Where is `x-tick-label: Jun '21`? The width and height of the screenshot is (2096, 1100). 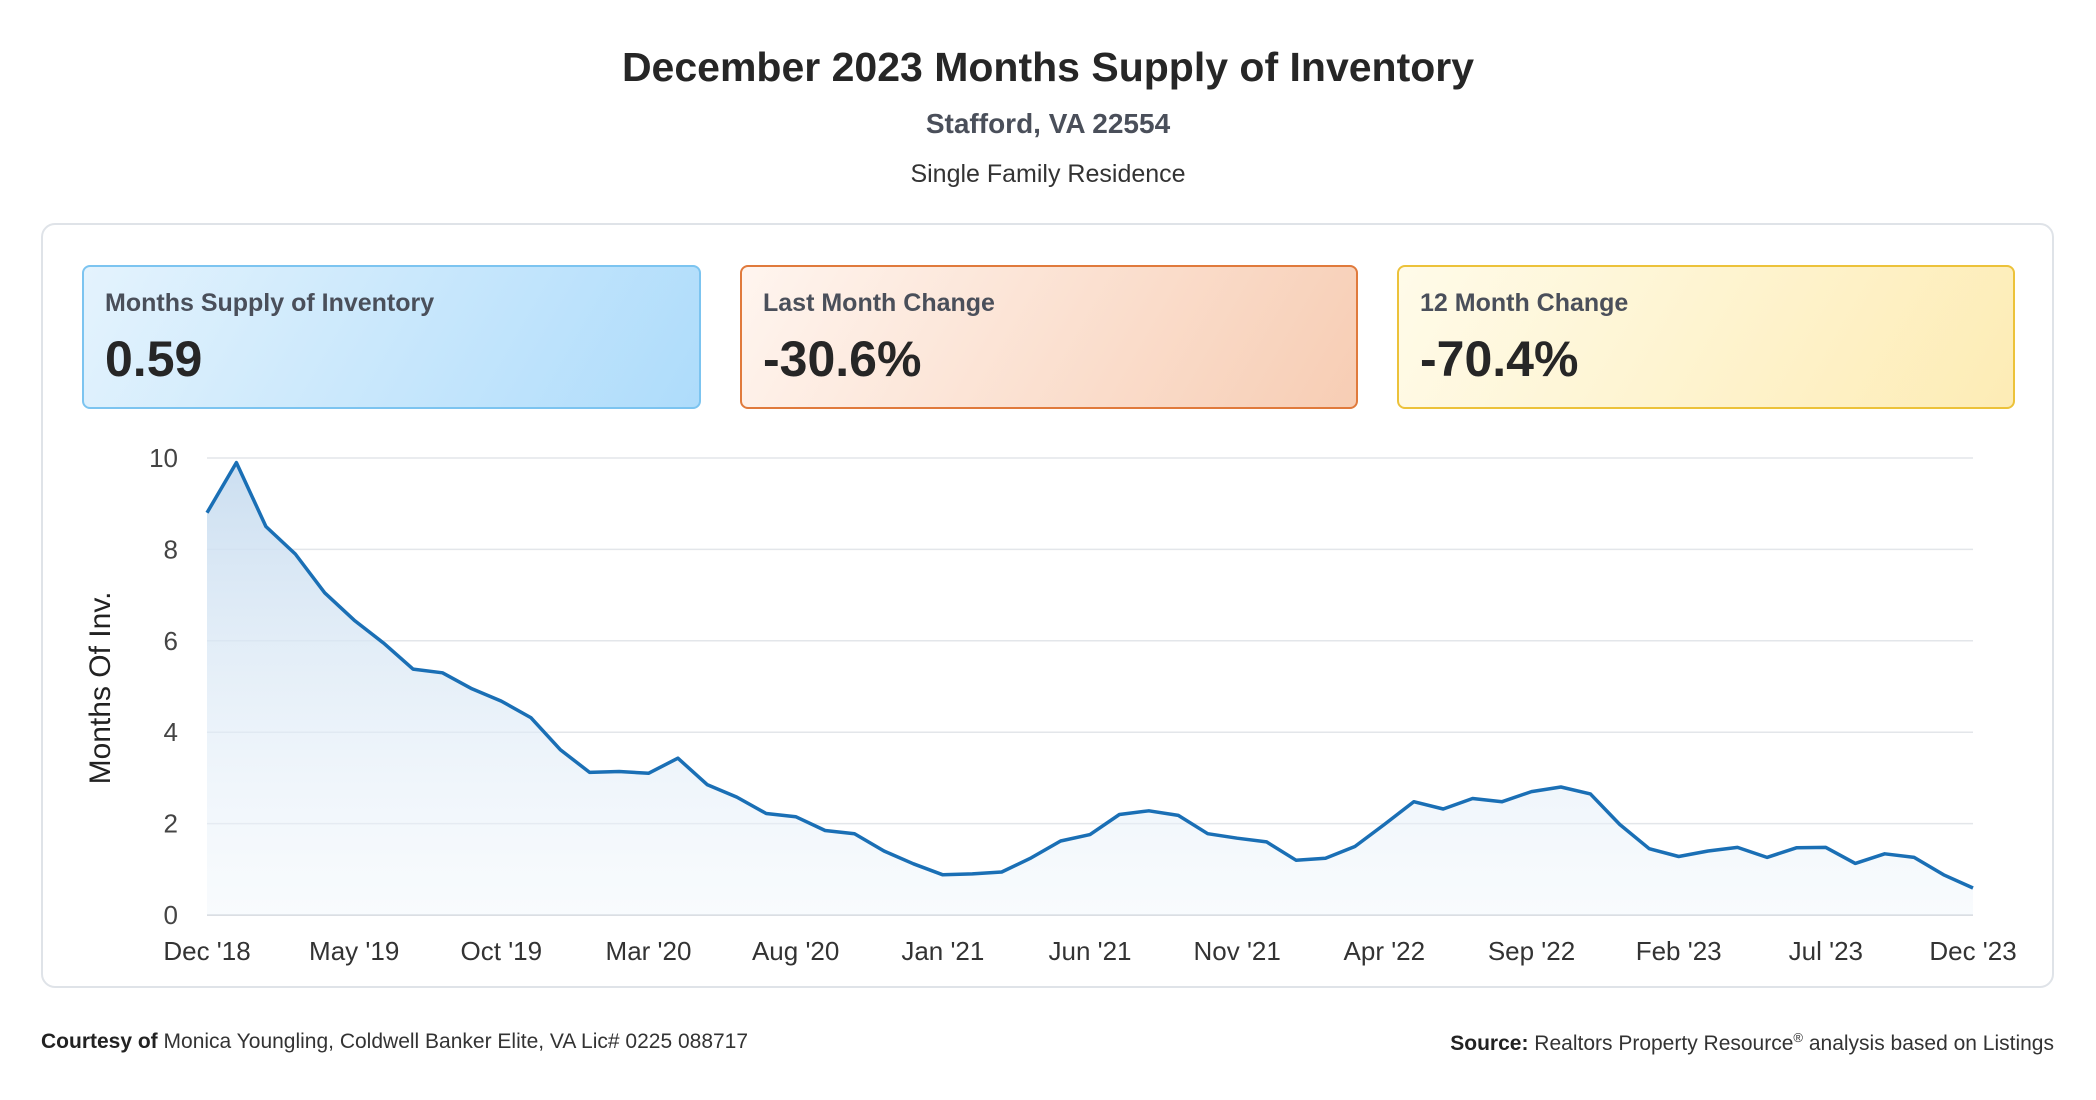
x-tick-label: Jun '21 is located at coordinates (1089, 951).